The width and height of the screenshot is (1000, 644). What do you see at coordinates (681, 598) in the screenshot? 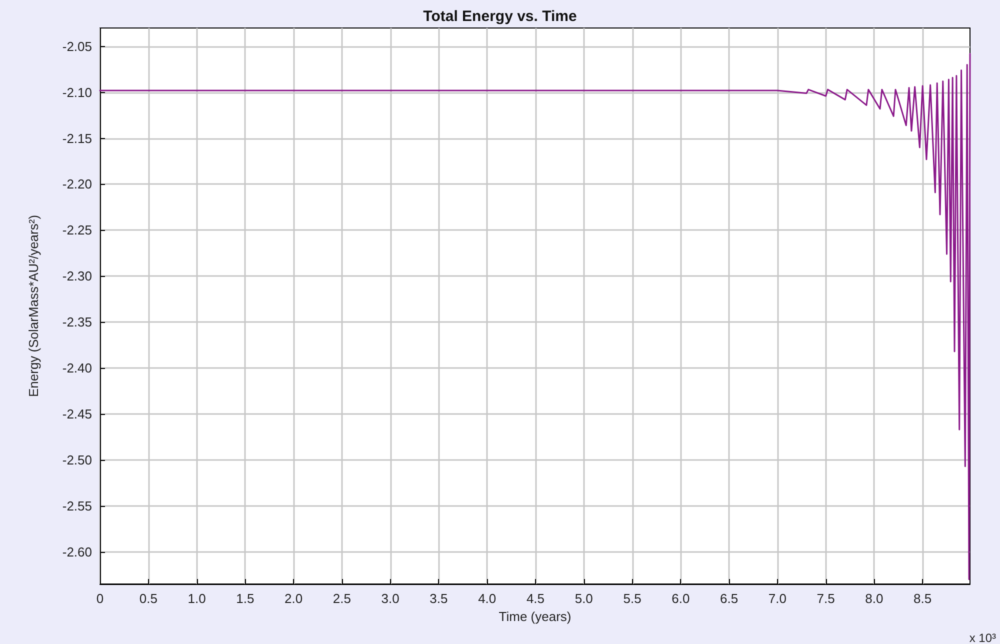
I see `x-tick-label: 6.0` at bounding box center [681, 598].